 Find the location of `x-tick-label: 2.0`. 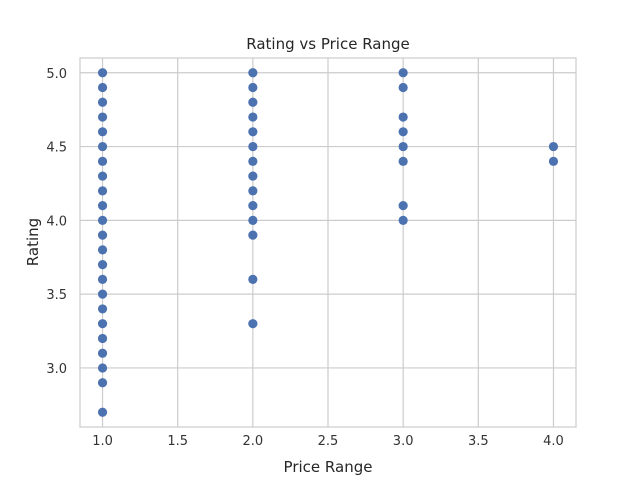

x-tick-label: 2.0 is located at coordinates (253, 441).